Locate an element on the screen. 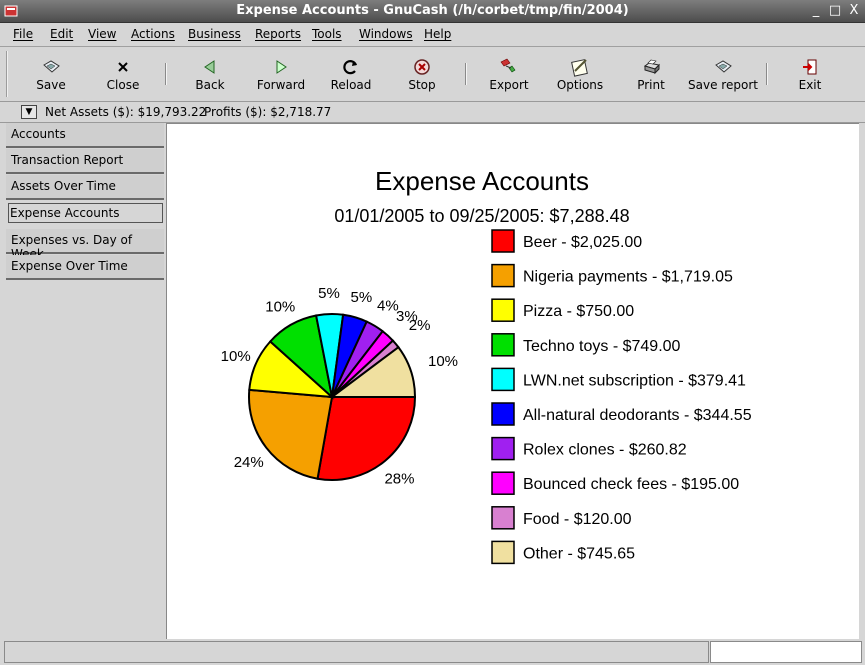 The height and width of the screenshot is (665, 865). net-assets: Net Assets ($): $19,793.22 is located at coordinates (126, 112).